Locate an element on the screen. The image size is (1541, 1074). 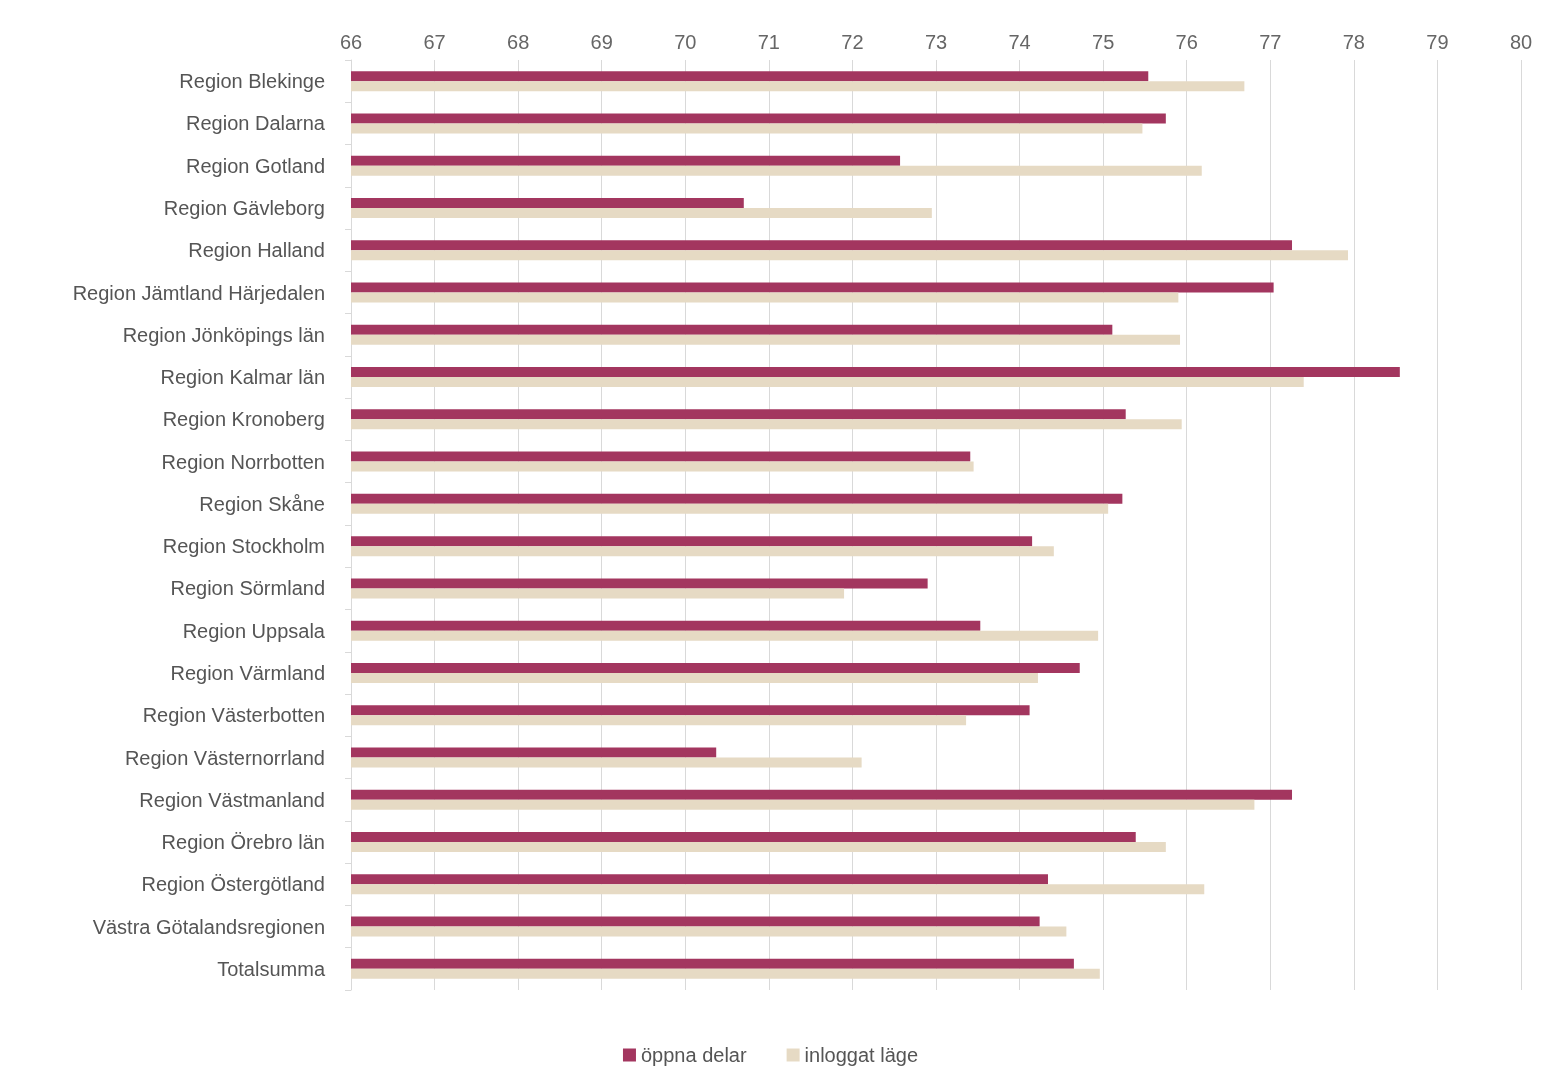
x-tick-label: 78 is located at coordinates (1353, 42).